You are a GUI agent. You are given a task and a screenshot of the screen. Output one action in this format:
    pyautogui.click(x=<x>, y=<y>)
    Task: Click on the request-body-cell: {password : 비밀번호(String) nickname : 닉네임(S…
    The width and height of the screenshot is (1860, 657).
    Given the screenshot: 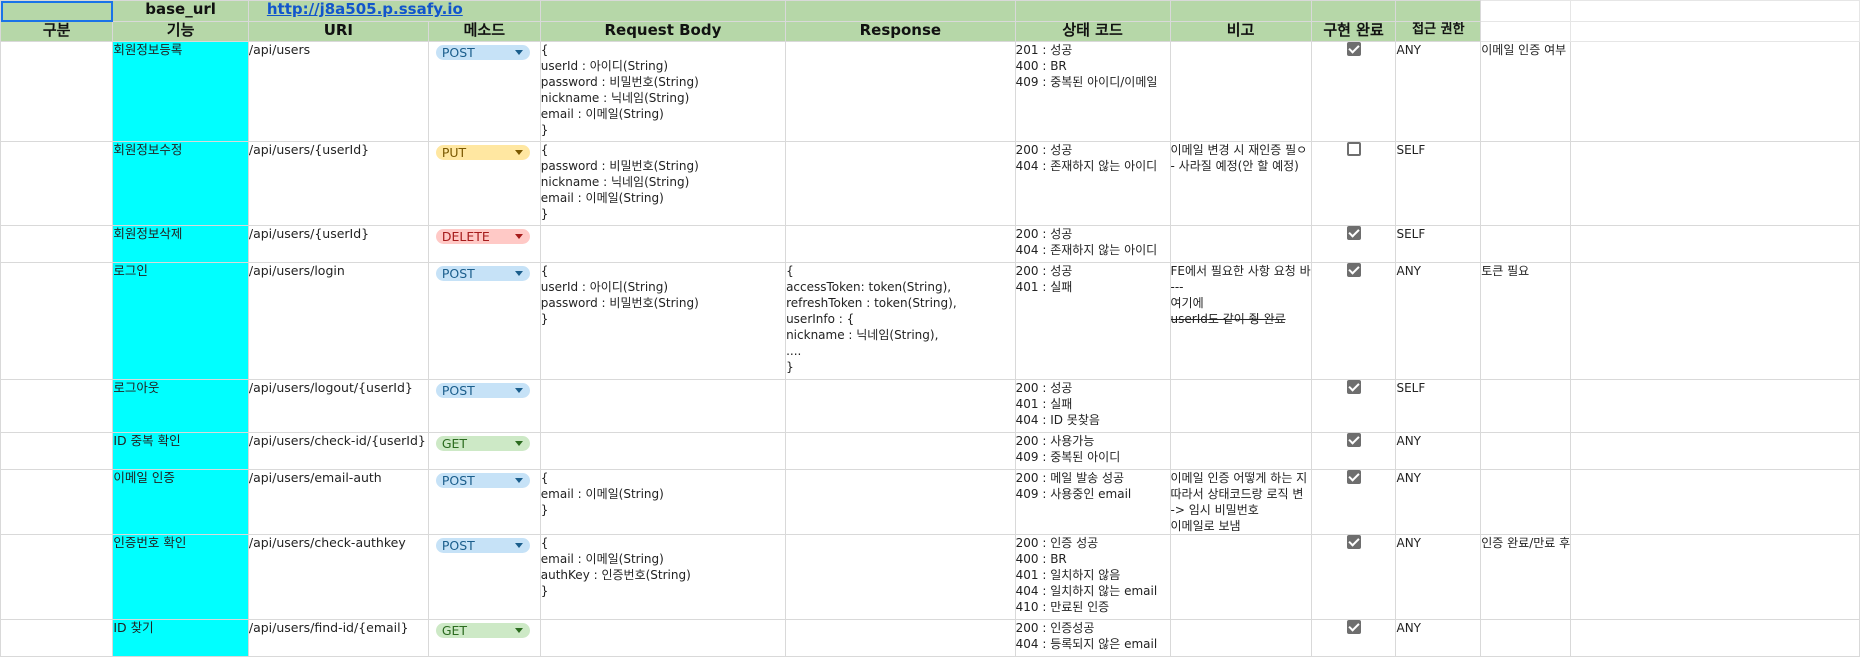 What is the action you would take?
    pyautogui.click(x=663, y=183)
    